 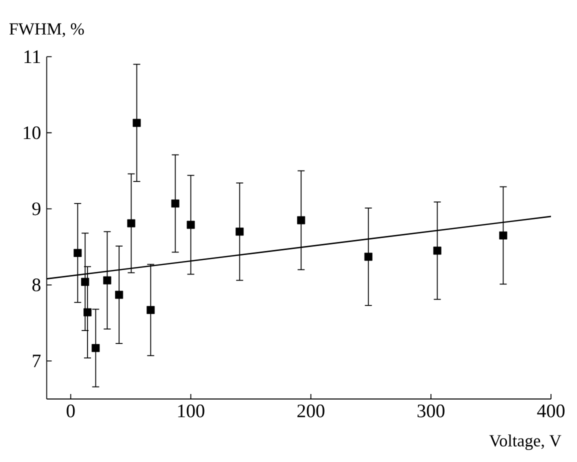 I want to click on x-tick-label: 400, so click(x=551, y=411).